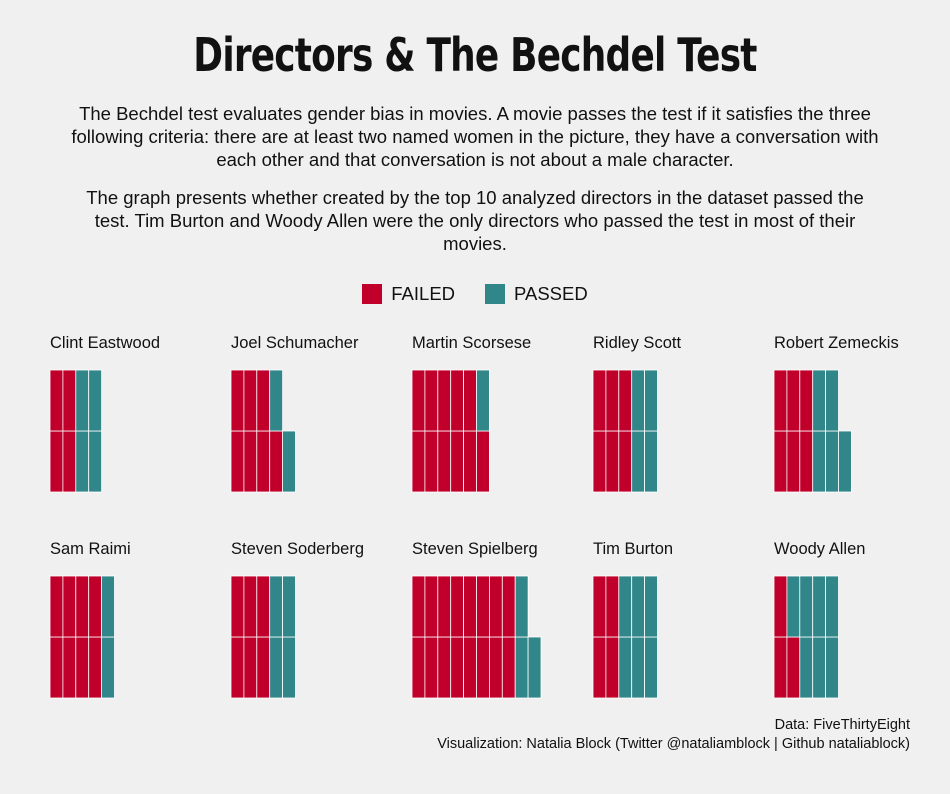 This screenshot has height=794, width=950. What do you see at coordinates (105, 343) in the screenshot?
I see `director-label: Clint Eastwood` at bounding box center [105, 343].